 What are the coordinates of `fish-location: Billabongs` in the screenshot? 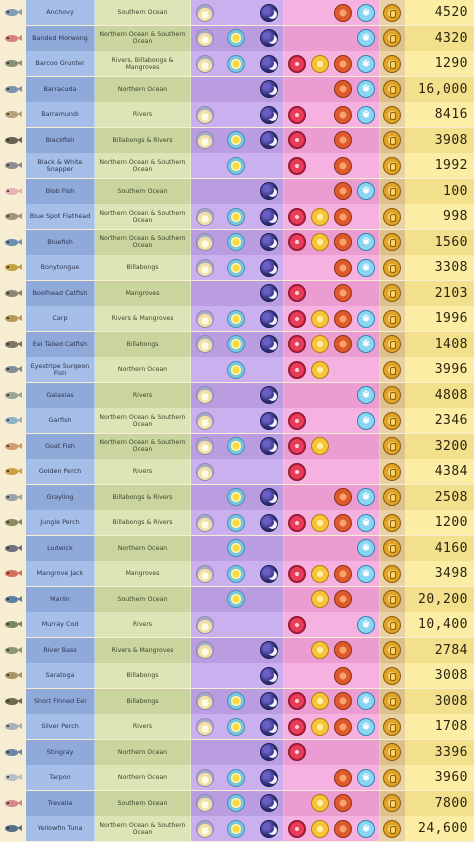 It's located at (143, 675).